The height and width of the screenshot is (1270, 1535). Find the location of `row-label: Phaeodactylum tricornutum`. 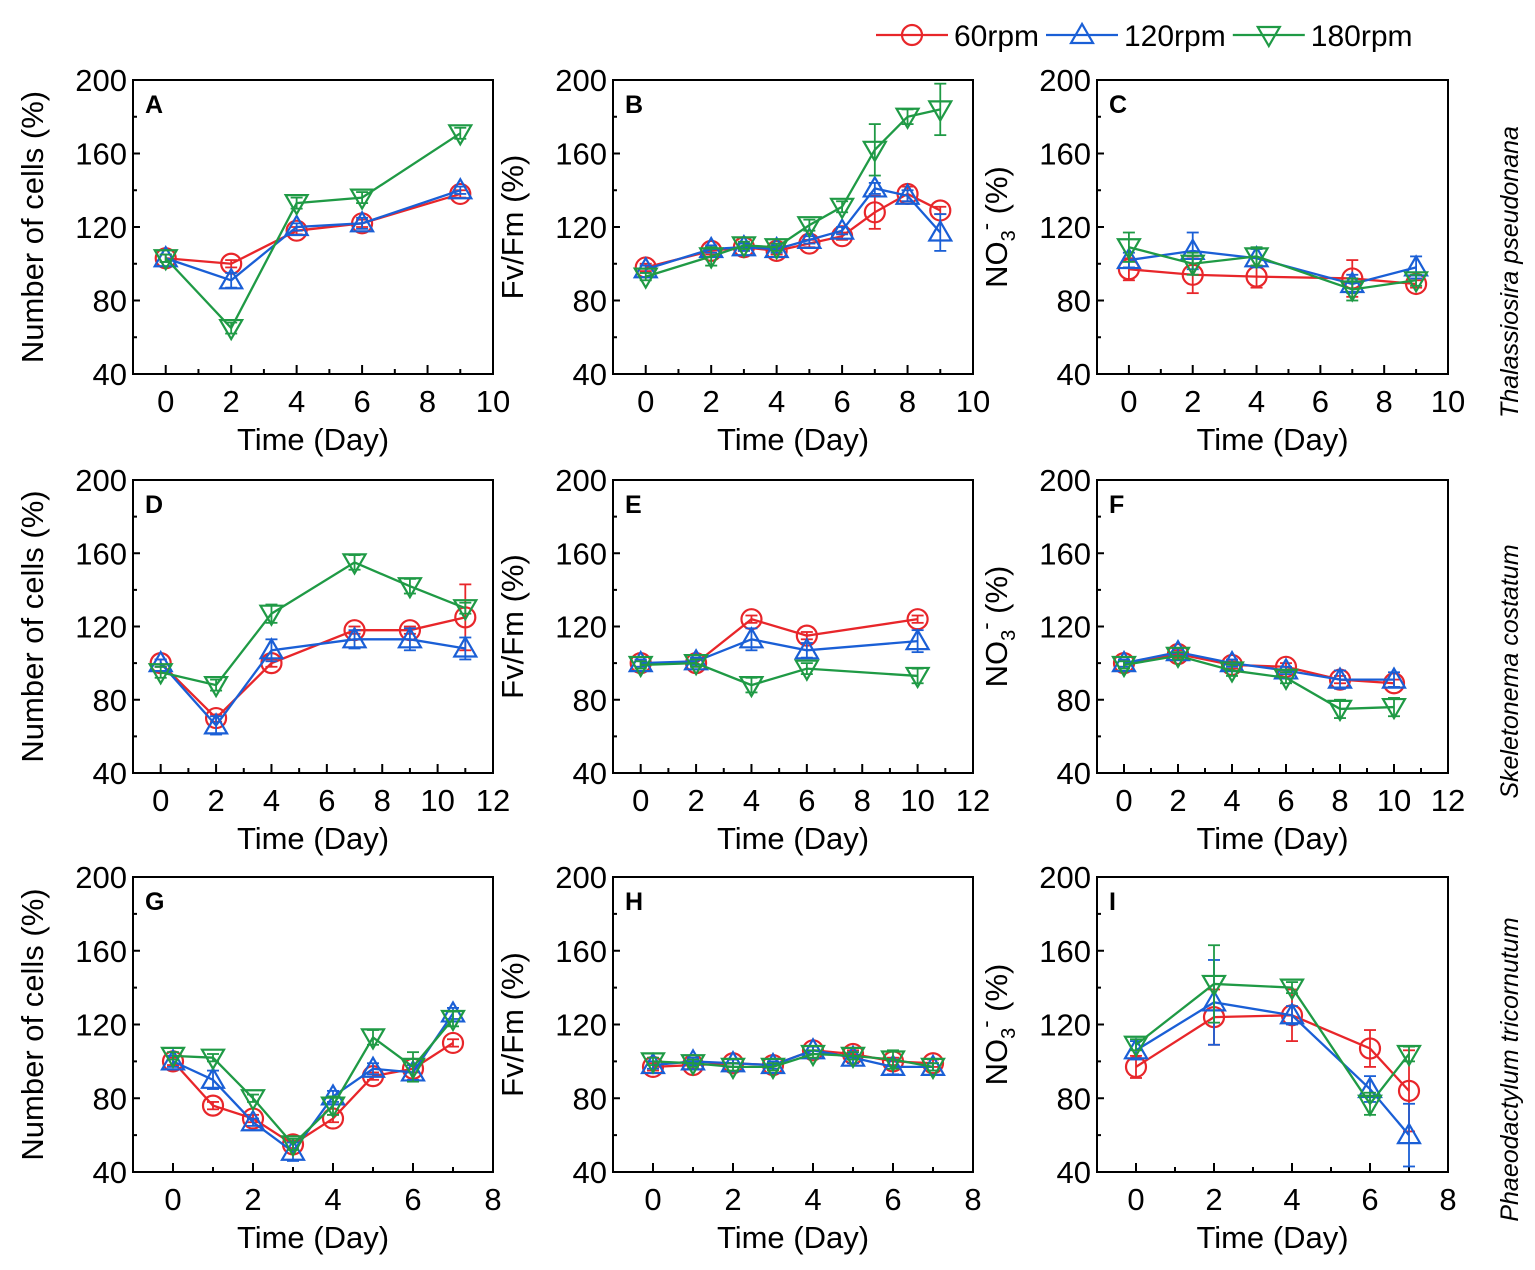

row-label: Phaeodactylum tricornutum is located at coordinates (1510, 1069).